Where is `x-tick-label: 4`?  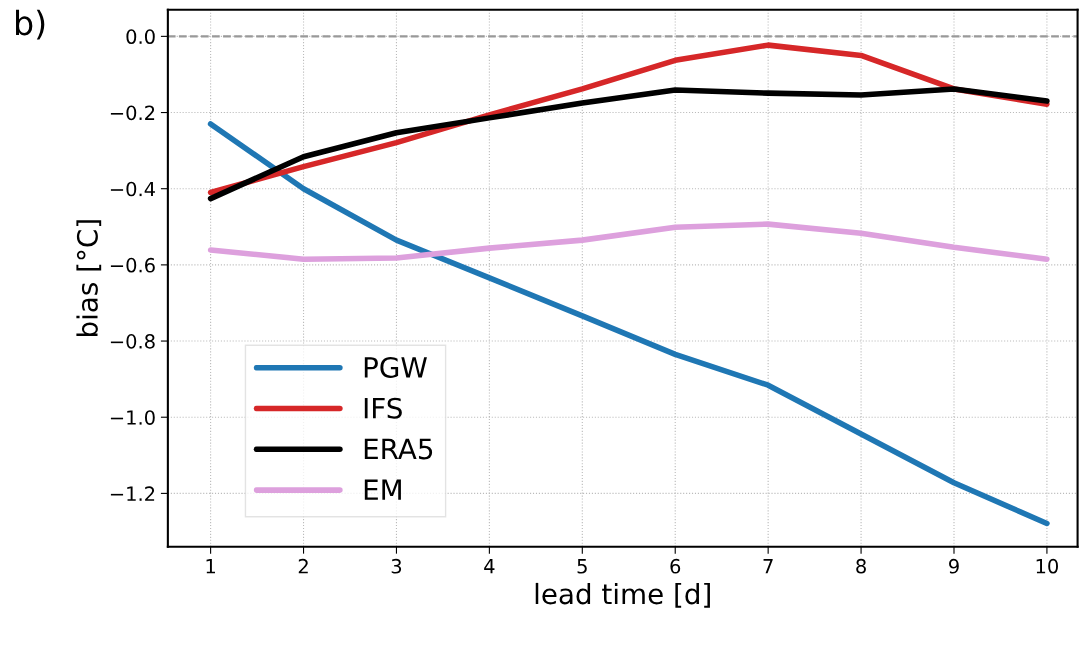
x-tick-label: 4 is located at coordinates (489, 566).